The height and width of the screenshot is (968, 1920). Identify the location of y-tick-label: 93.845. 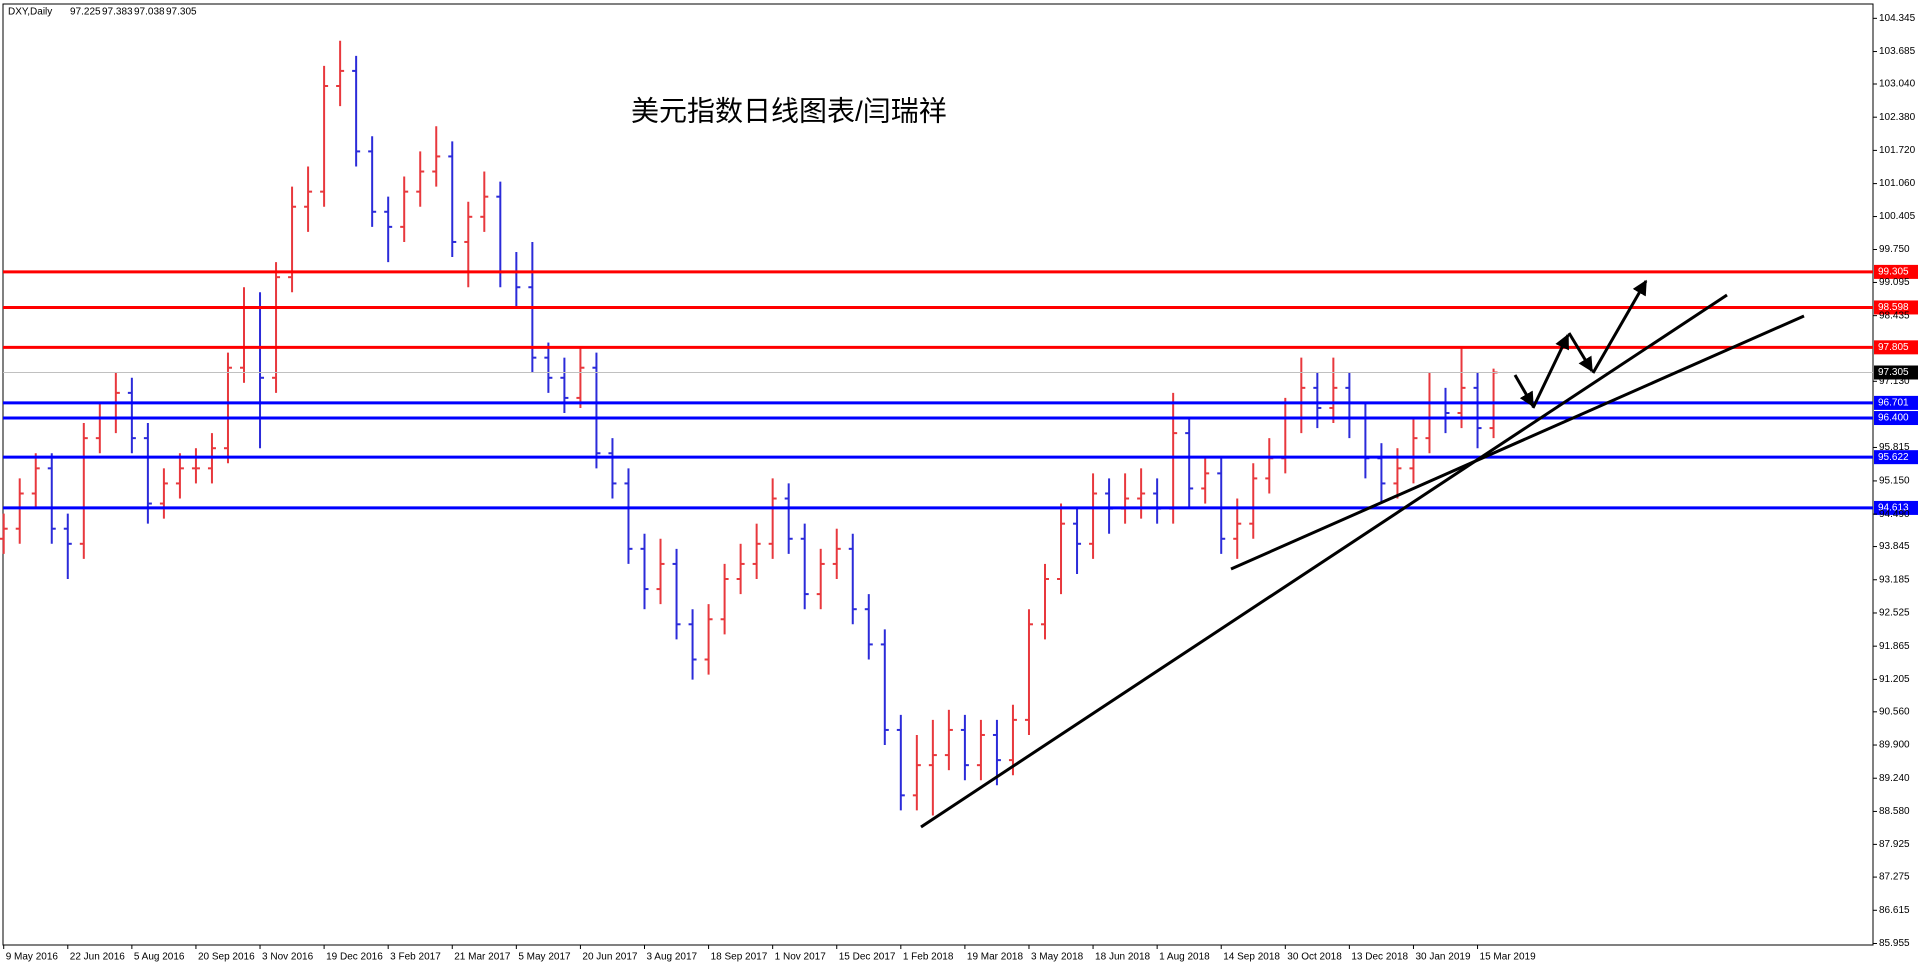
(1894, 546).